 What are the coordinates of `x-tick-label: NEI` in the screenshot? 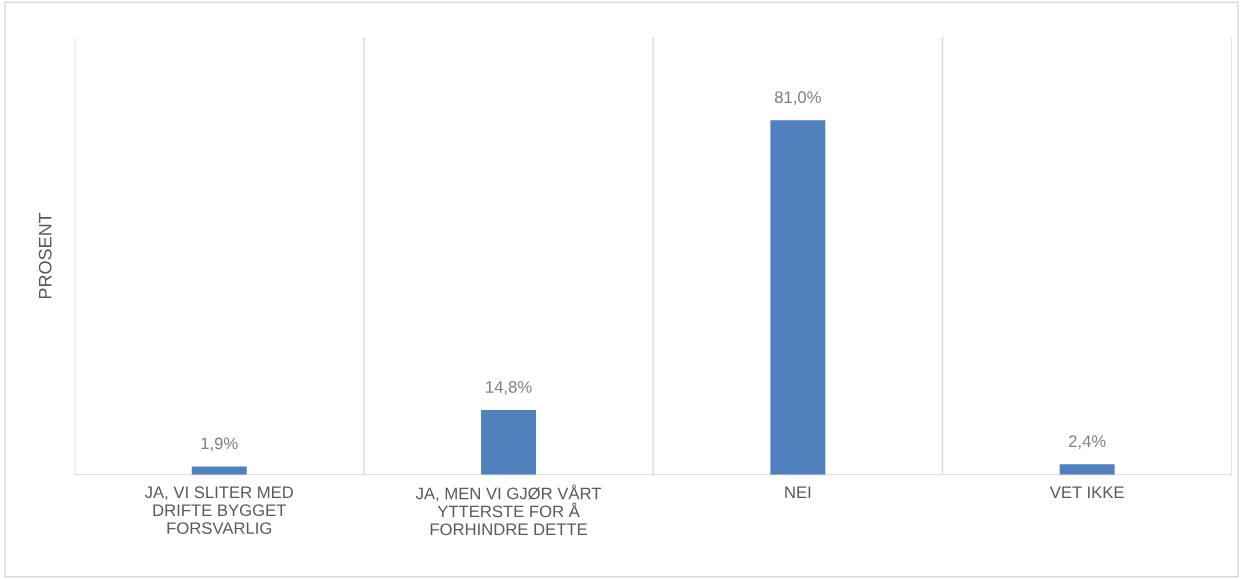 It's located at (798, 492).